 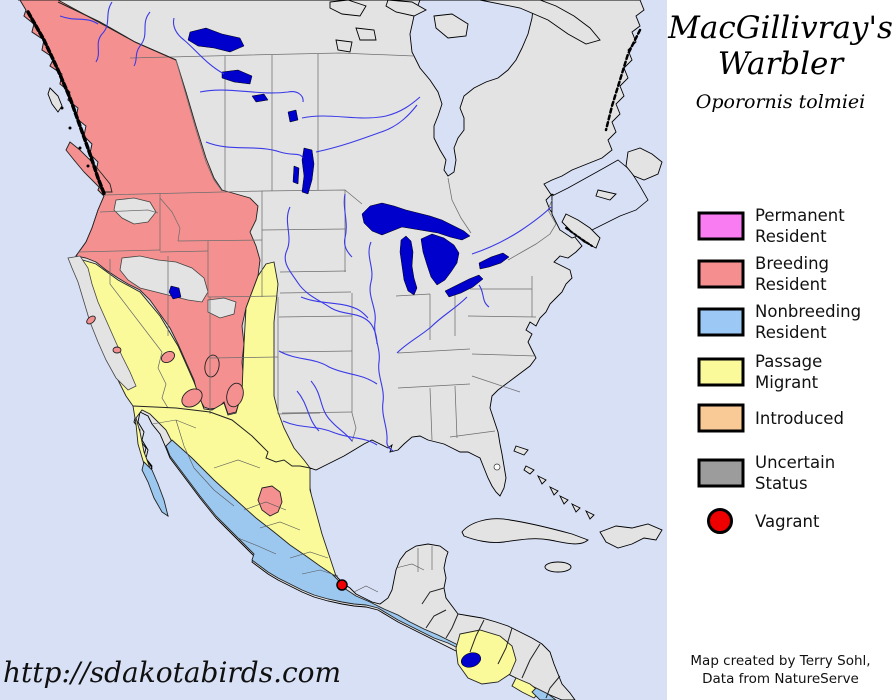 I want to click on nonbreeding-resident-swatch-icon, so click(x=721, y=322).